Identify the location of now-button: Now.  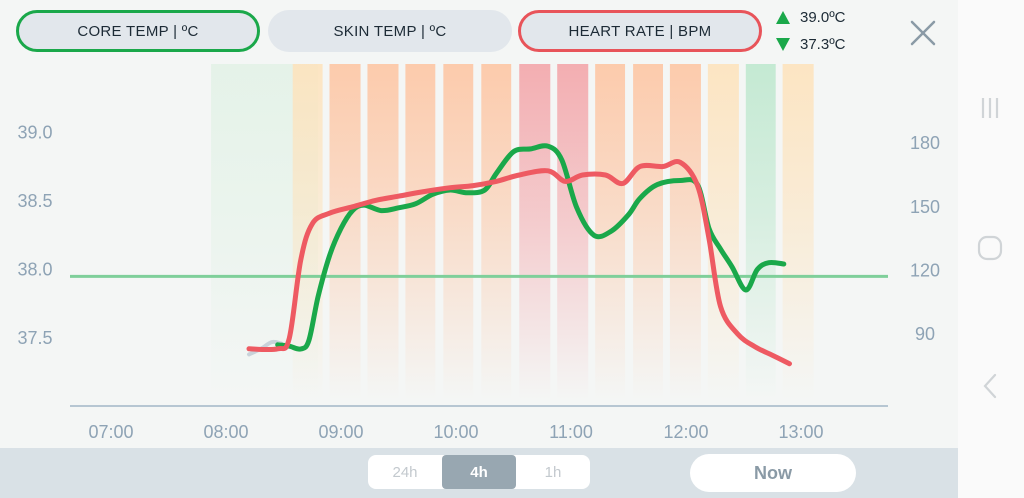
(773, 473).